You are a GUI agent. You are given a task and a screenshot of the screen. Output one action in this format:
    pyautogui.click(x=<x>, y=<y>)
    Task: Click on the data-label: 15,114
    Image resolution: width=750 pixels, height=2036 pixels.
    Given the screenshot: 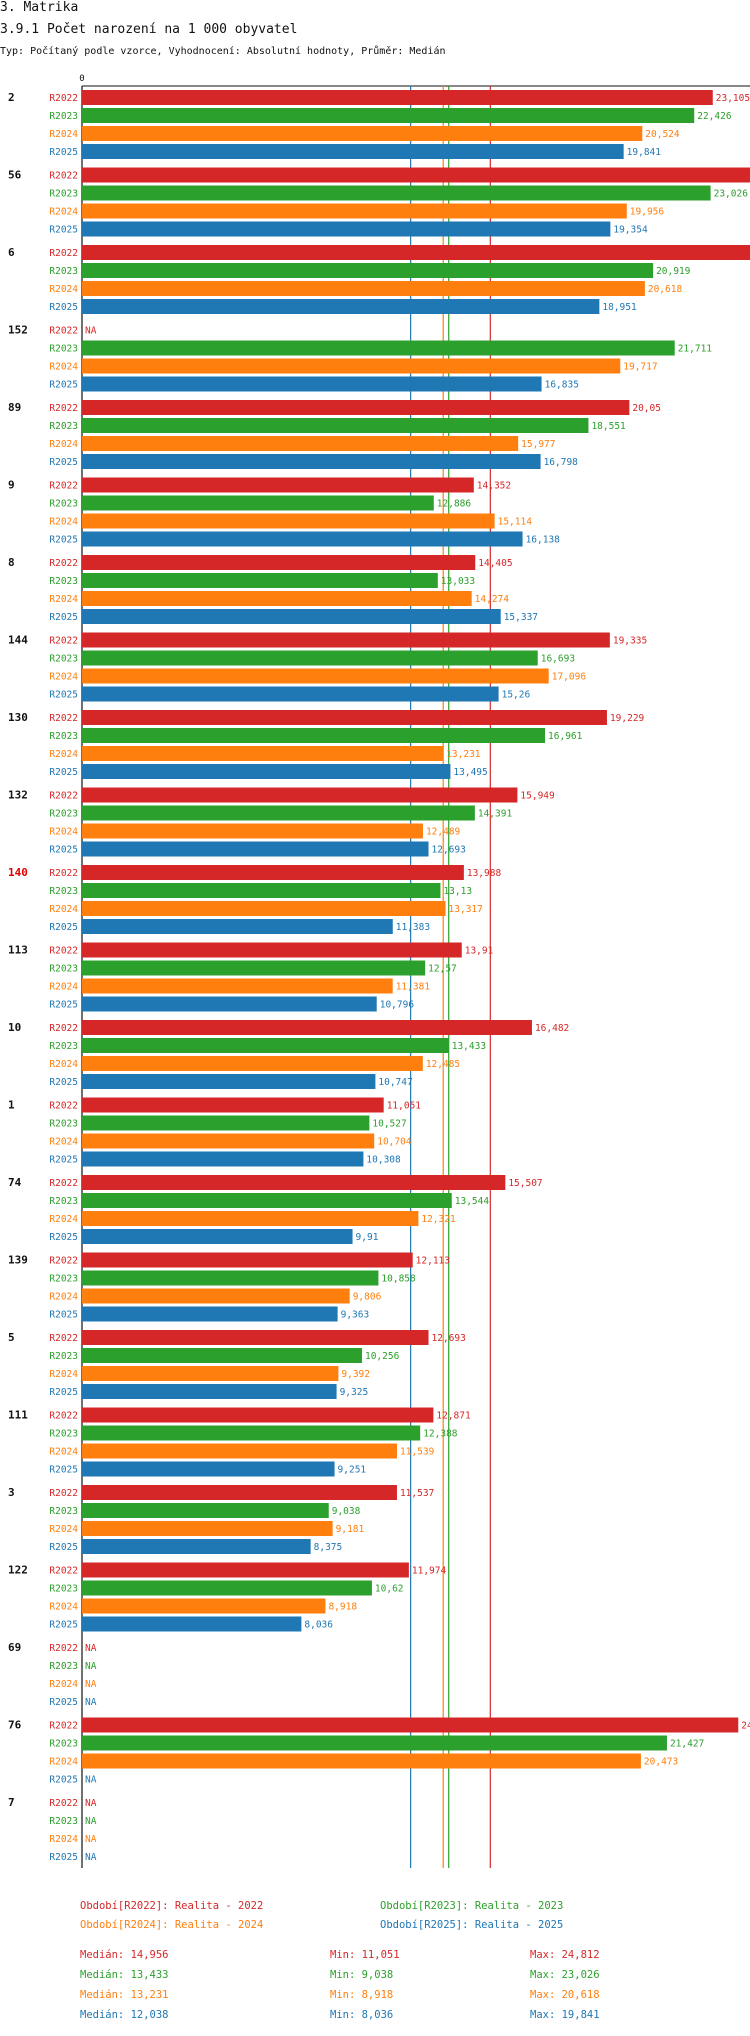 What is the action you would take?
    pyautogui.click(x=515, y=522)
    